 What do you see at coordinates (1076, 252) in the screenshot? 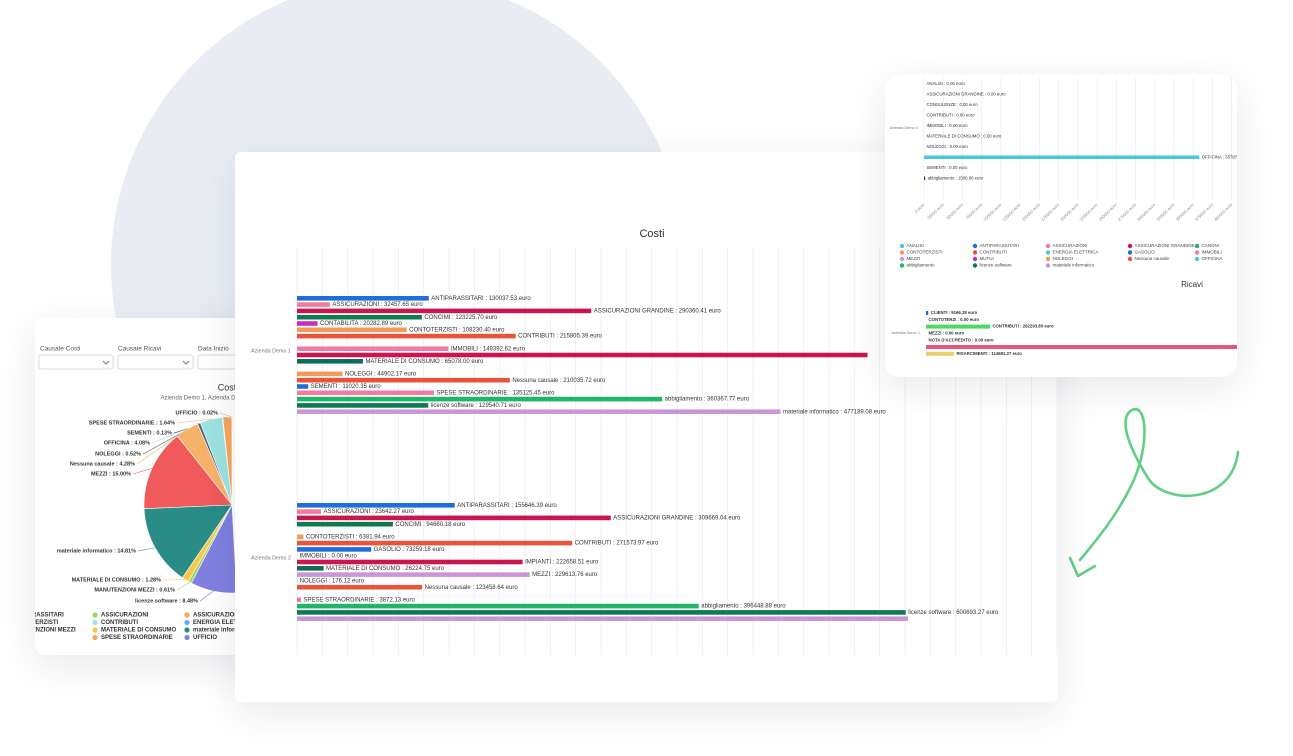
I see `legend-label: ENERGIA ELETTRICA` at bounding box center [1076, 252].